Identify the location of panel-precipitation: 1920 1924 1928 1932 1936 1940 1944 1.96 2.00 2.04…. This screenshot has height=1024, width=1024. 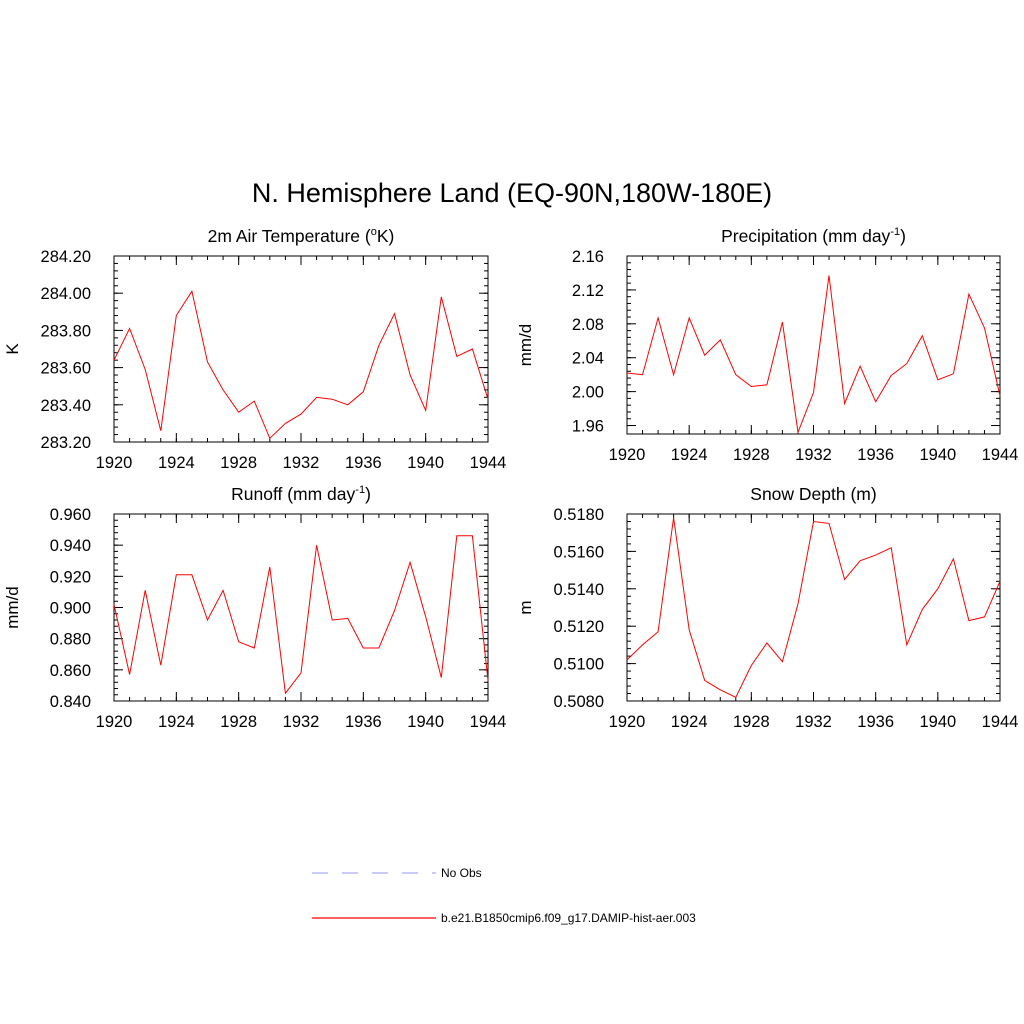
(767, 345).